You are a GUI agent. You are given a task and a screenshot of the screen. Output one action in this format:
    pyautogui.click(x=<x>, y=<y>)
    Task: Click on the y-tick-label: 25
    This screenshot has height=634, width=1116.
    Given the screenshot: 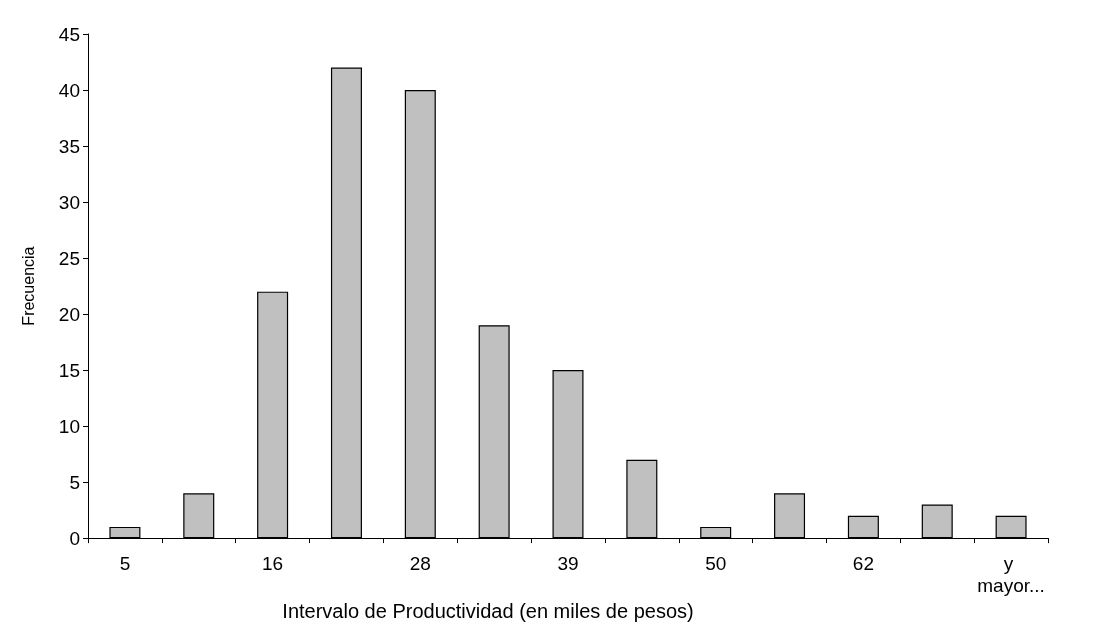 What is the action you would take?
    pyautogui.click(x=69, y=258)
    